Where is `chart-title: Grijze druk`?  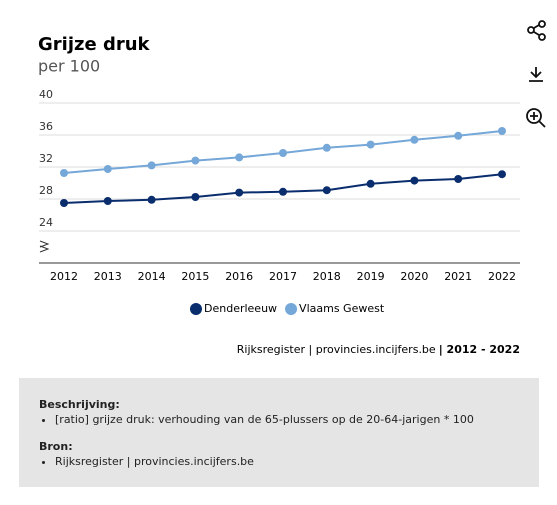
chart-title: Grijze druk is located at coordinates (94, 44).